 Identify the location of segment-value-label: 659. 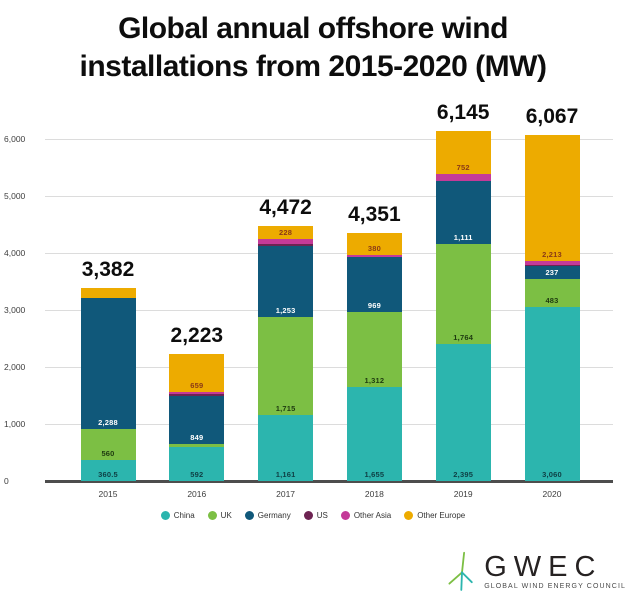
(197, 385).